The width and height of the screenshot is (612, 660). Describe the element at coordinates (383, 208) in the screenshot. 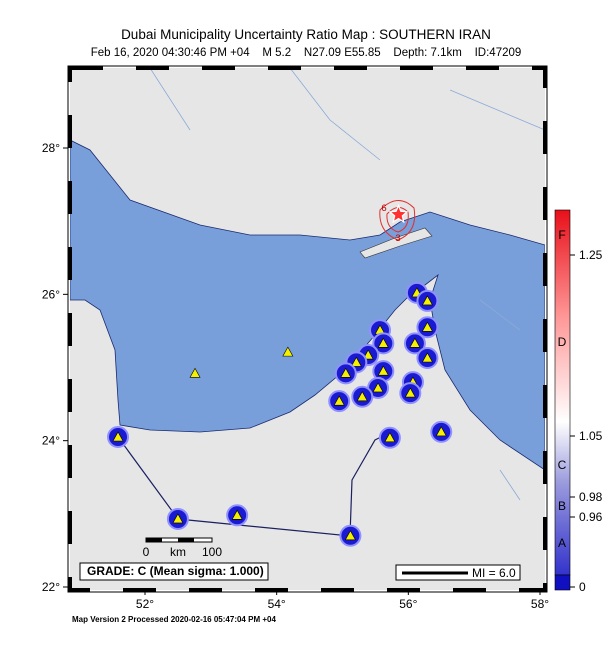

I see `contour-label: 6` at that location.